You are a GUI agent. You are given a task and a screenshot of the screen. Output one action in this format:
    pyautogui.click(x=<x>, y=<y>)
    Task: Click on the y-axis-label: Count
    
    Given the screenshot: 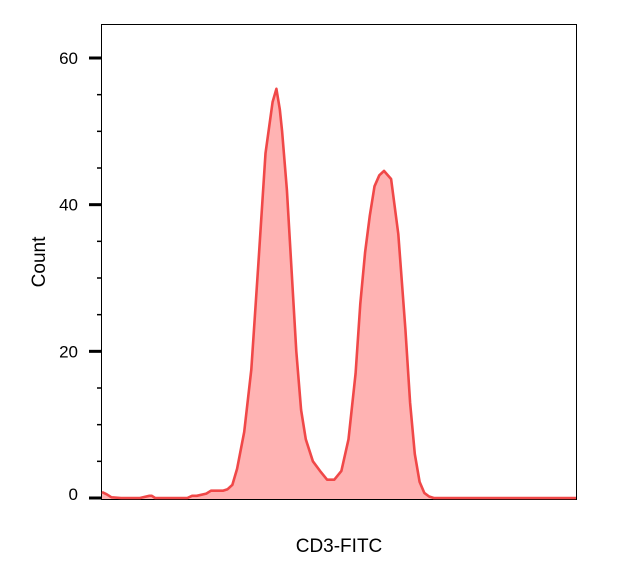 What is the action you would take?
    pyautogui.click(x=39, y=261)
    